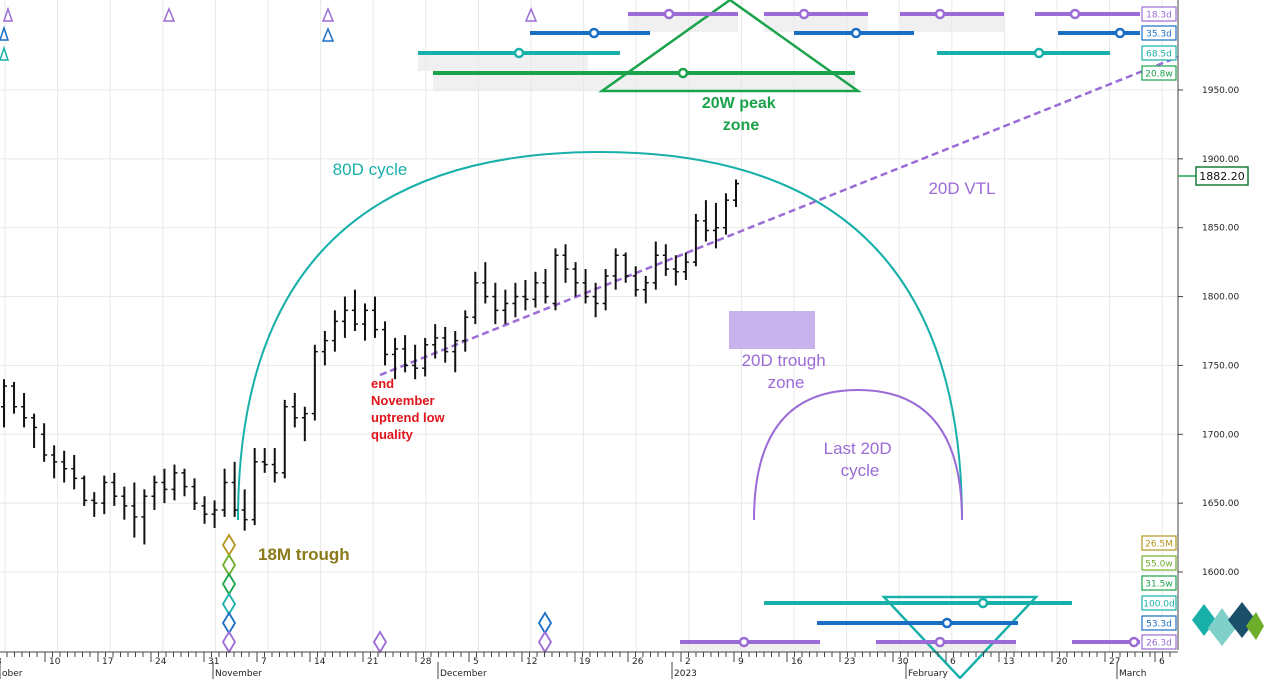 The width and height of the screenshot is (1272, 679). What do you see at coordinates (772, 330) in the screenshot?
I see `trough-zone-box` at bounding box center [772, 330].